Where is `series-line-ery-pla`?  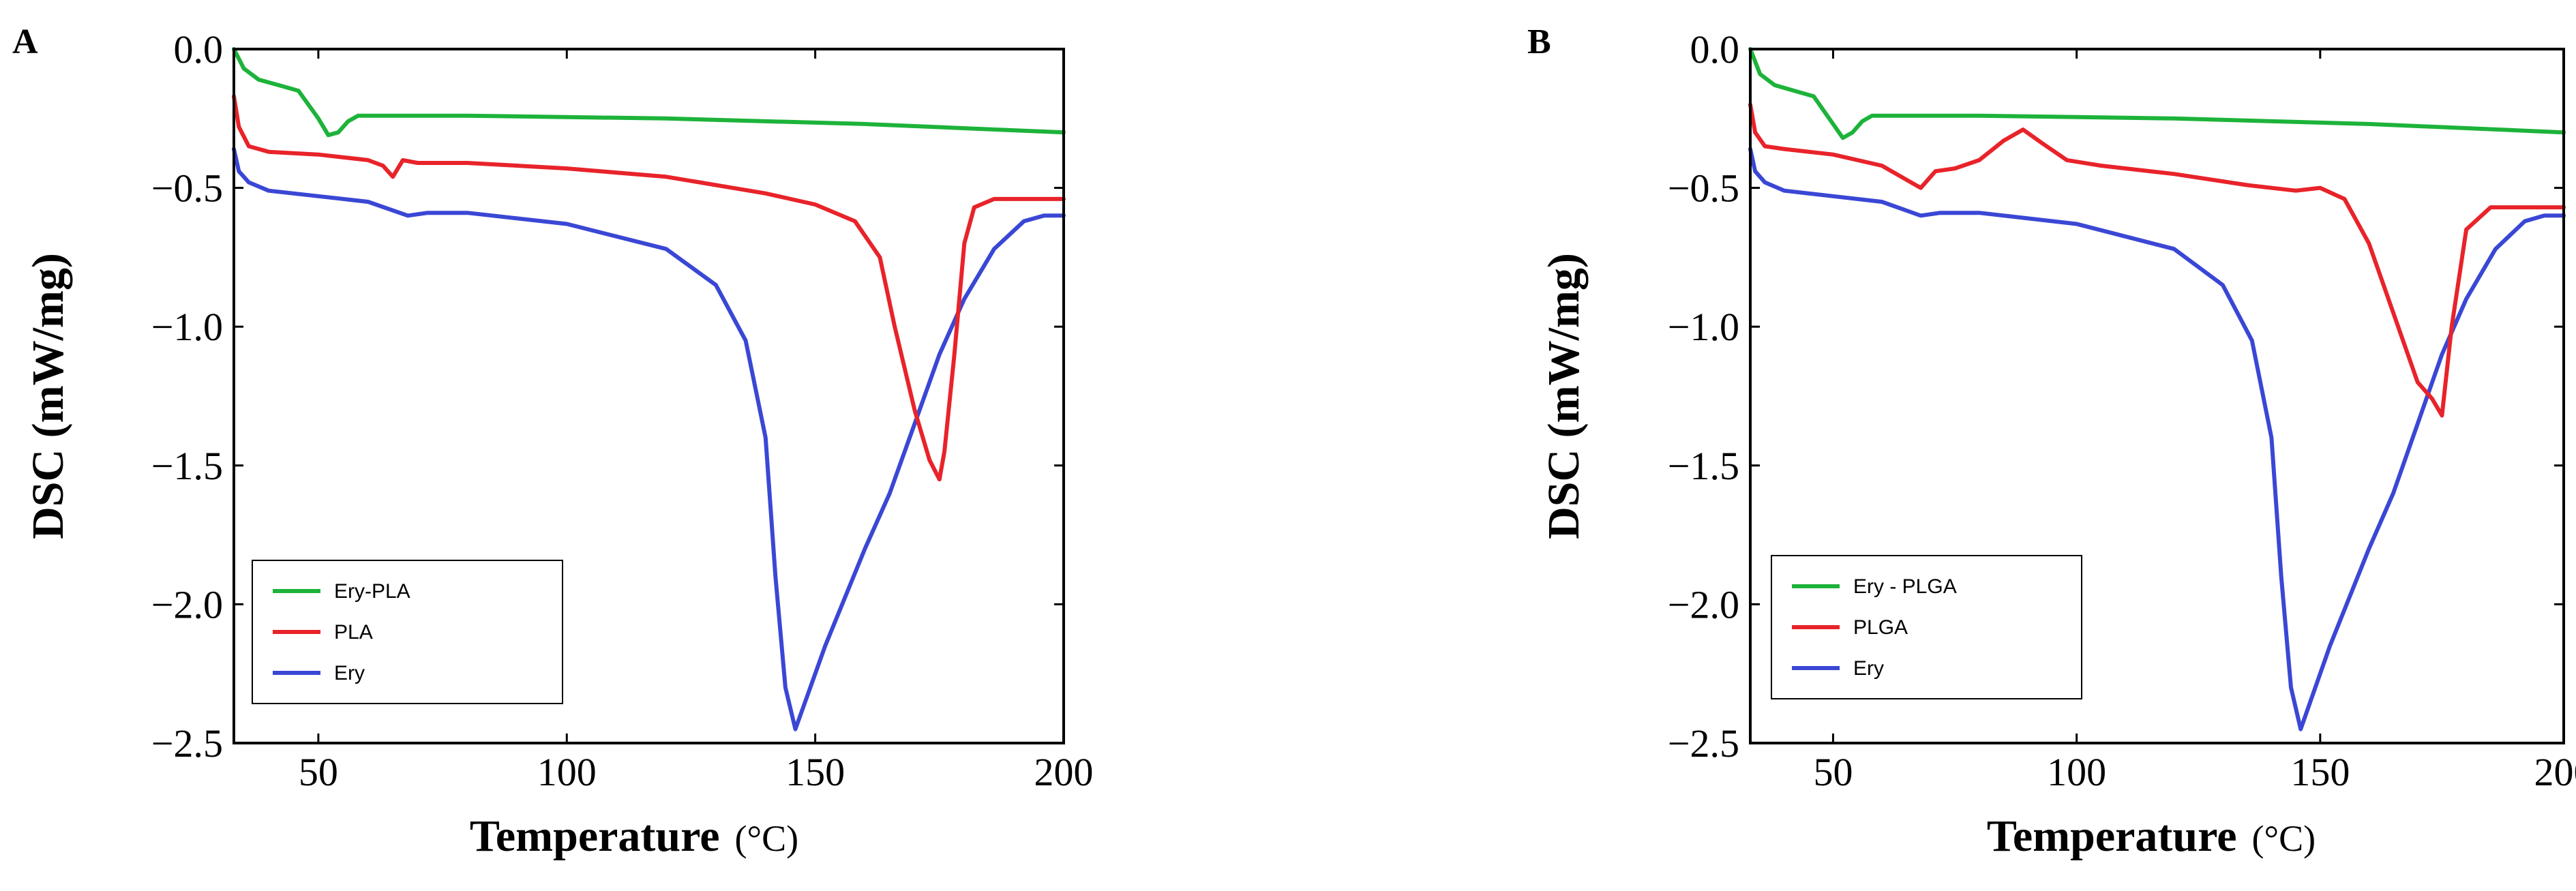 series-line-ery-pla is located at coordinates (649, 92).